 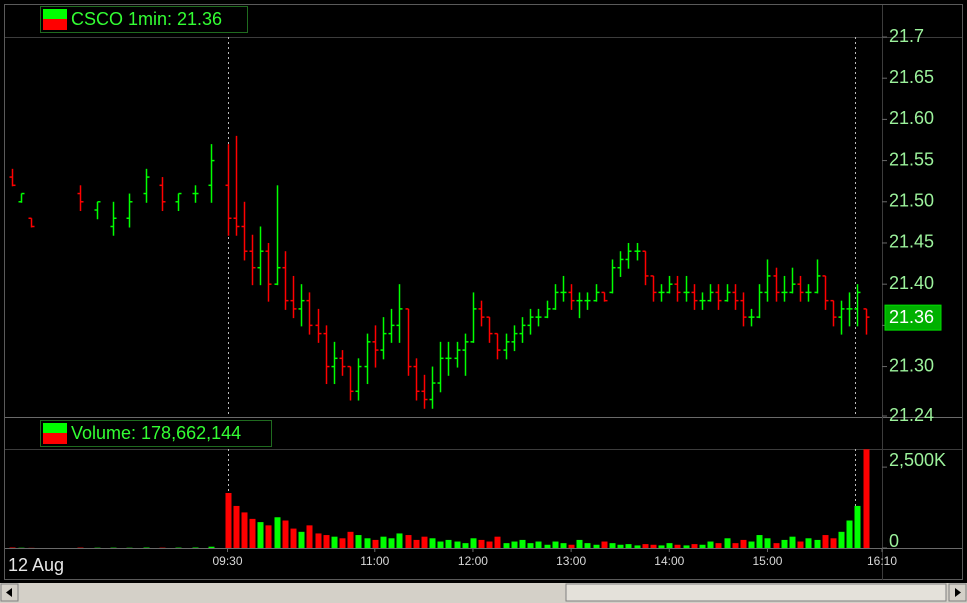 I want to click on x-tick-label: 11:00, so click(x=374, y=561).